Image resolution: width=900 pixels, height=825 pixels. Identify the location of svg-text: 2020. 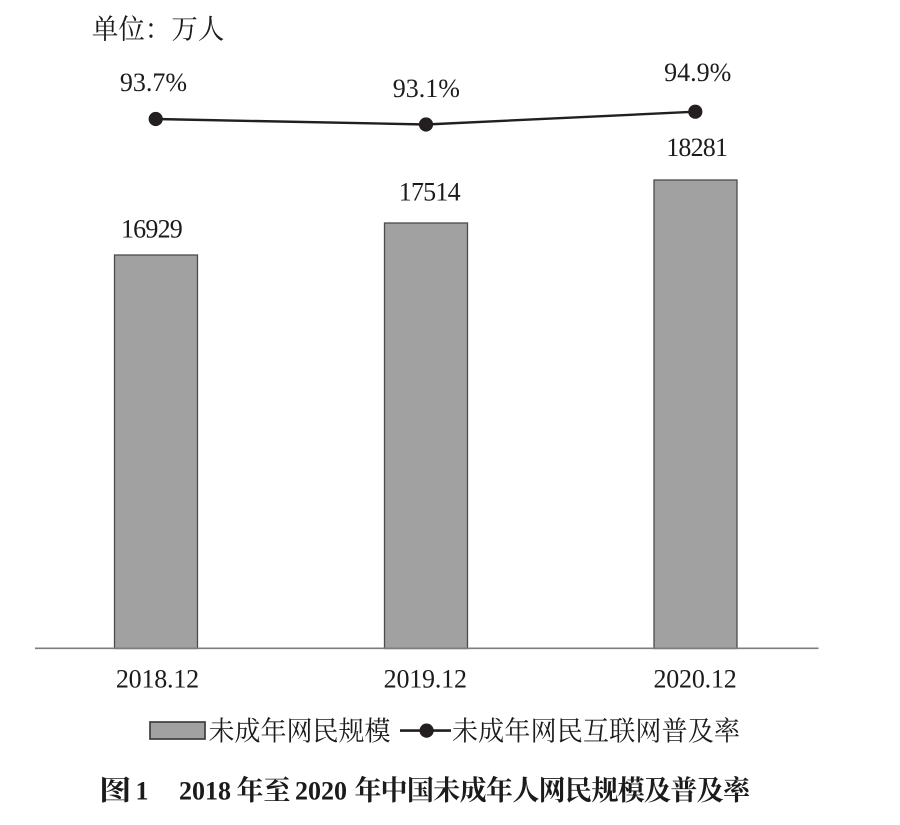
(321, 790).